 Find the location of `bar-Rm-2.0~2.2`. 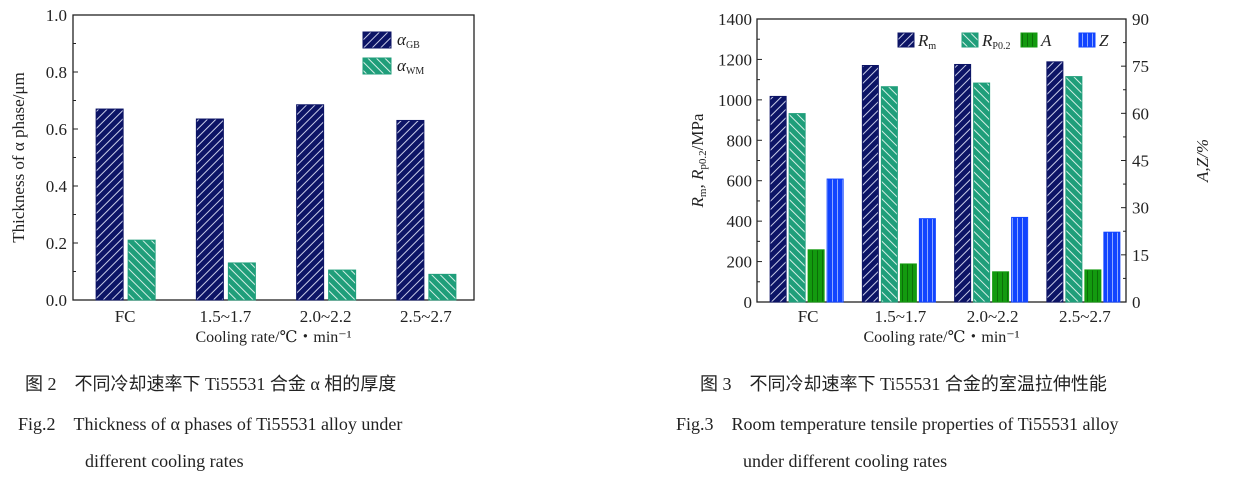

bar-Rm-2.0~2.2 is located at coordinates (963, 183).